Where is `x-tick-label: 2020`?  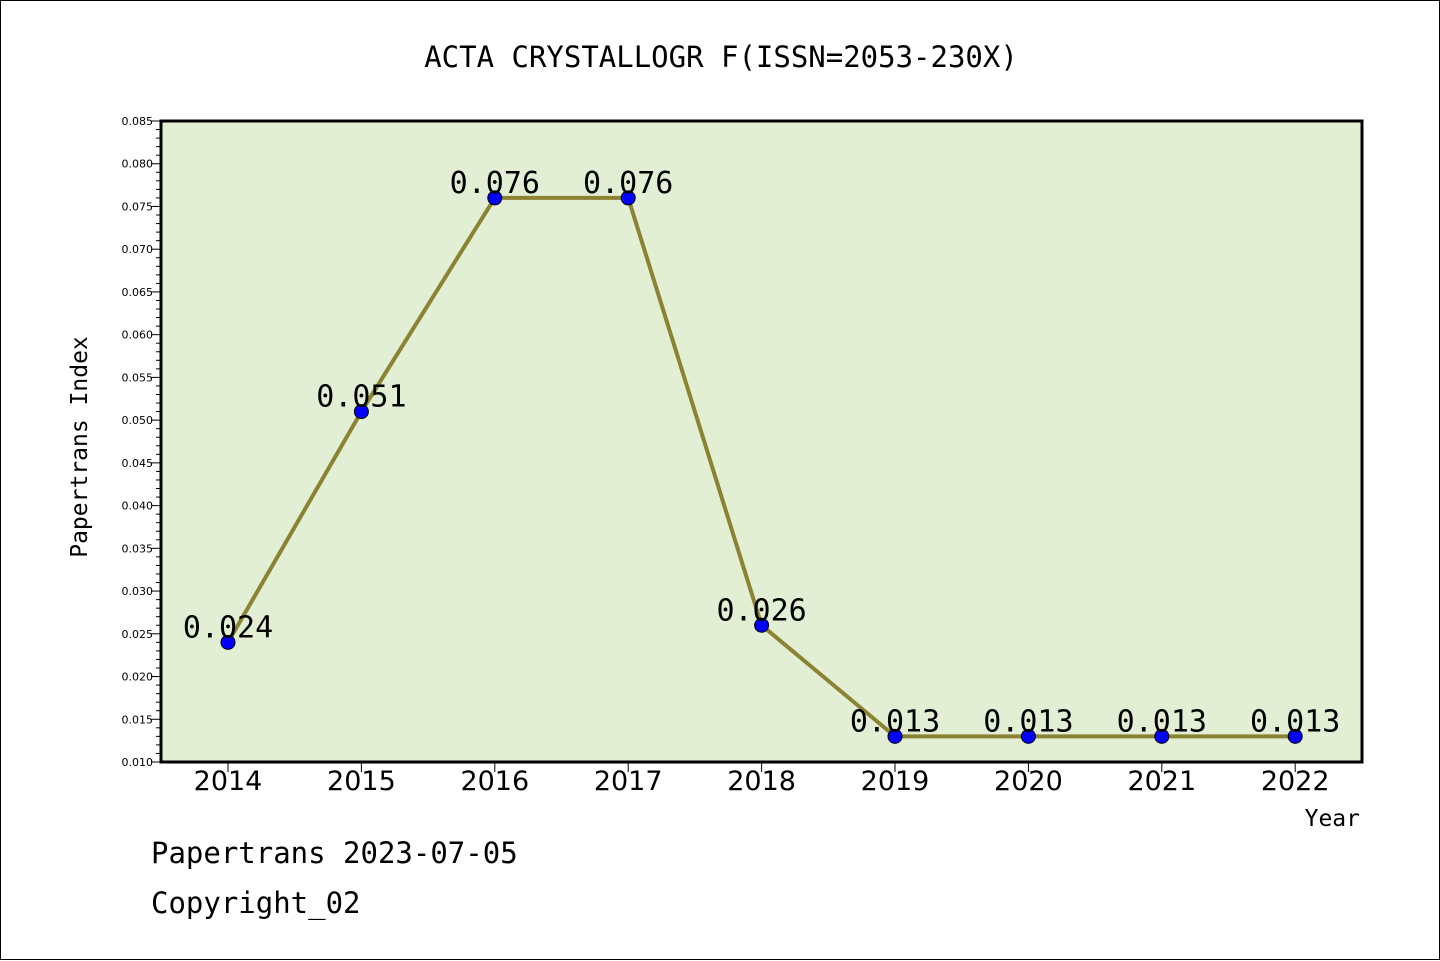 x-tick-label: 2020 is located at coordinates (1028, 781).